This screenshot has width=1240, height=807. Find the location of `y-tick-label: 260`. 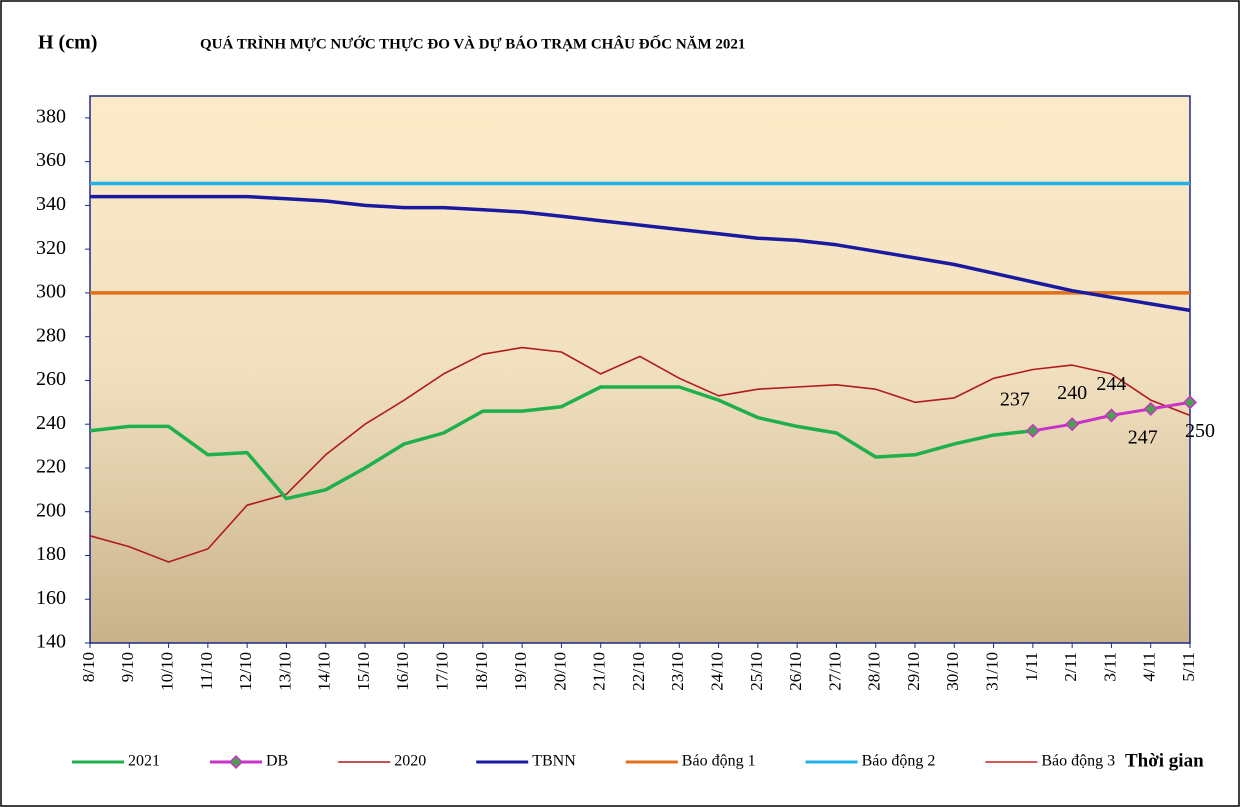

y-tick-label: 260 is located at coordinates (51, 379).